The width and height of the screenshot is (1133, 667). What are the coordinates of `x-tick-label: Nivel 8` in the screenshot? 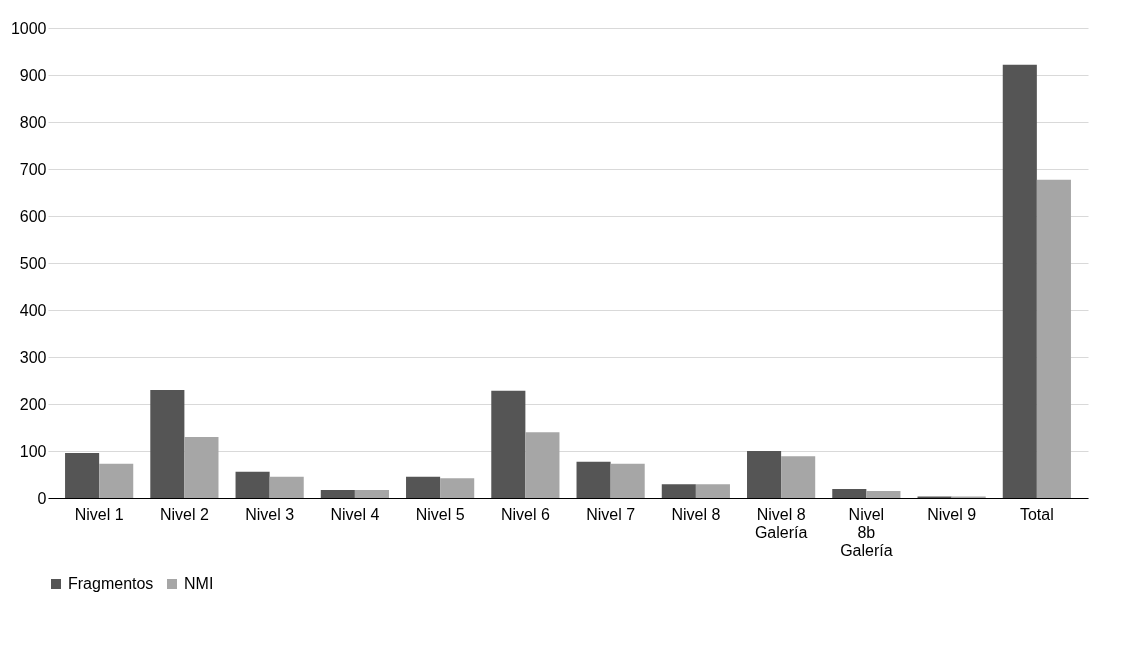 It's located at (696, 514).